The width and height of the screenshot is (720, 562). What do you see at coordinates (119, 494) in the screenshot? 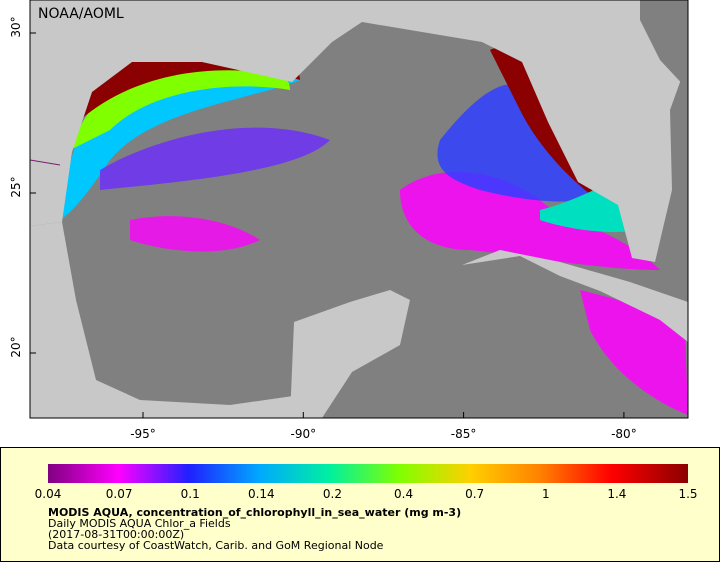
I see `colorbar-label: 0.07` at bounding box center [119, 494].